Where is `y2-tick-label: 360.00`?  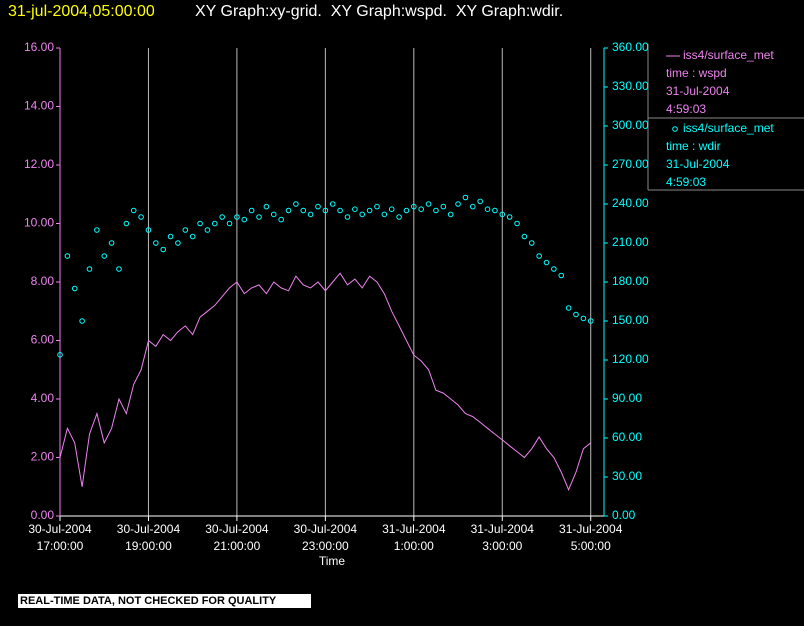 y2-tick-label: 360.00 is located at coordinates (630, 47).